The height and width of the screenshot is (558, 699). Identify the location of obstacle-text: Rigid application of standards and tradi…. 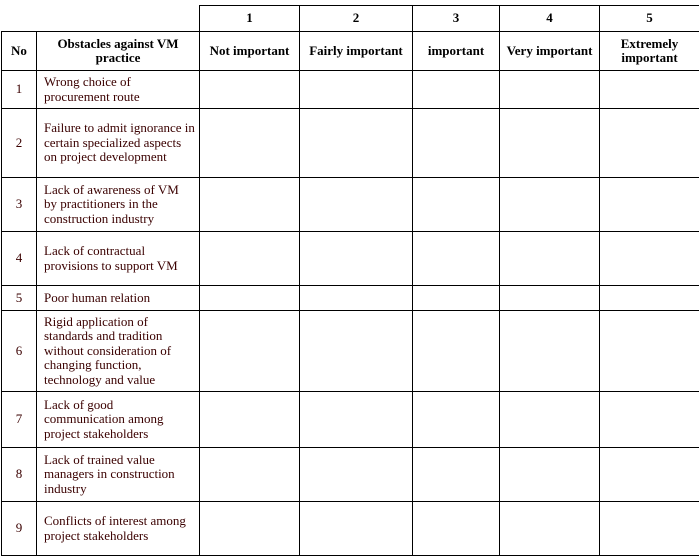
(118, 351).